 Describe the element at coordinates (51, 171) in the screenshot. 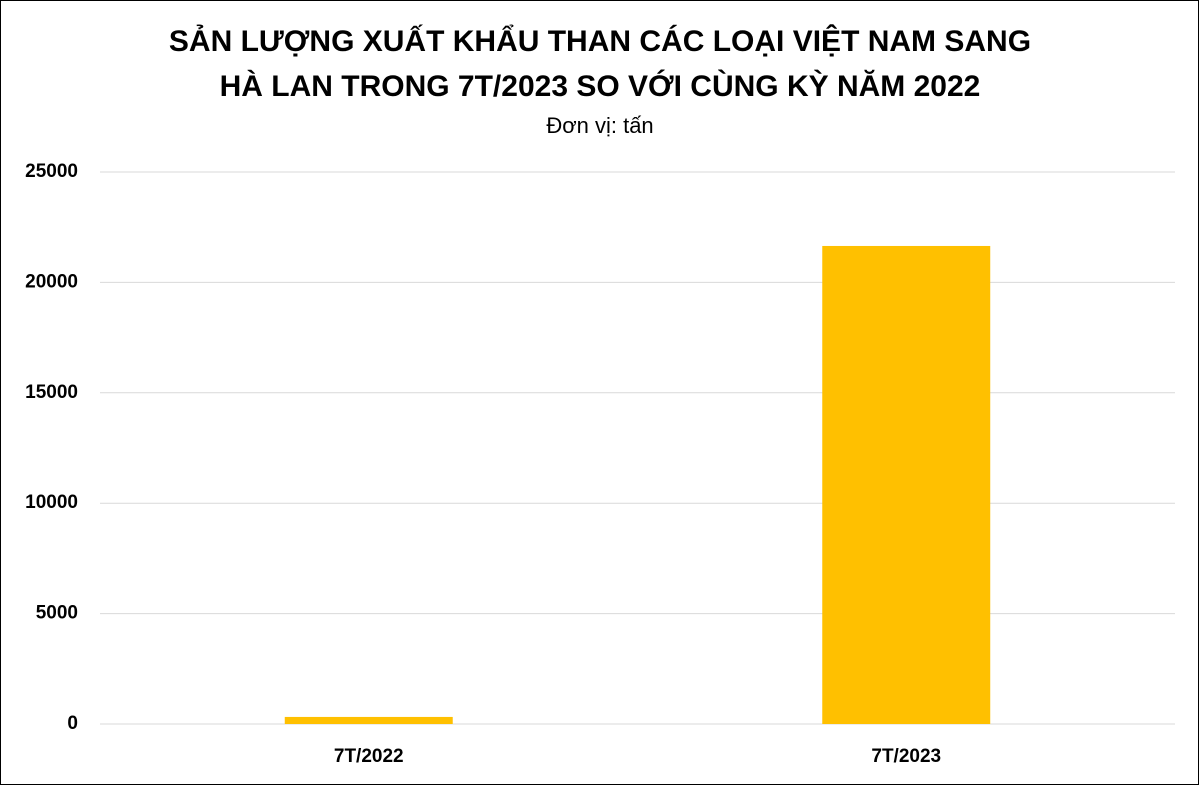

I see `y-tick-label: 25000` at that location.